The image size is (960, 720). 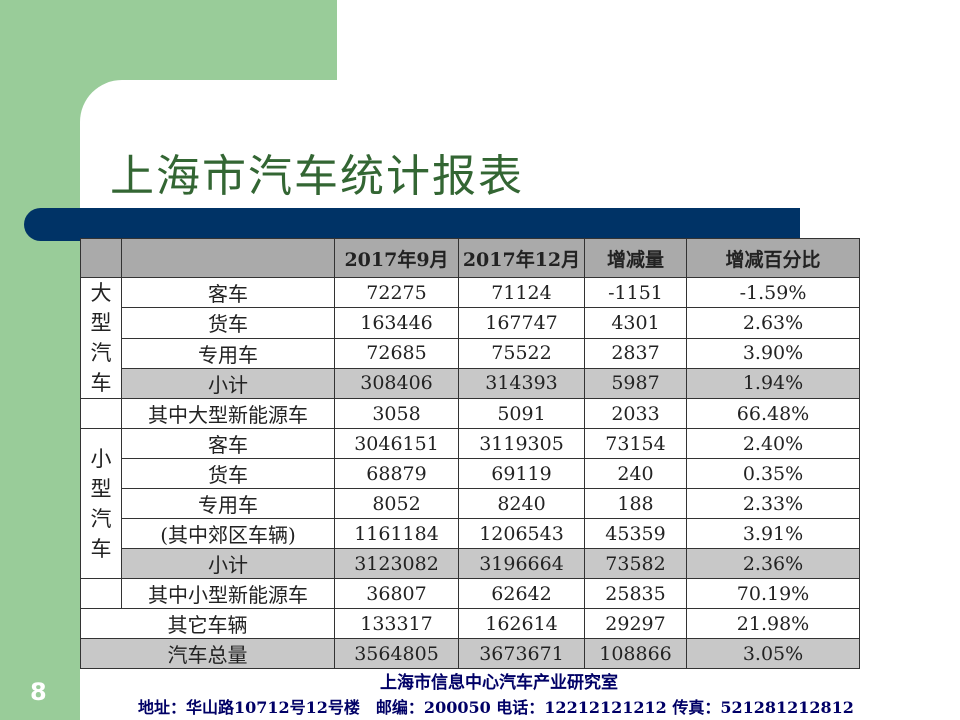 I want to click on cell-sep: 3123082, so click(x=396, y=563).